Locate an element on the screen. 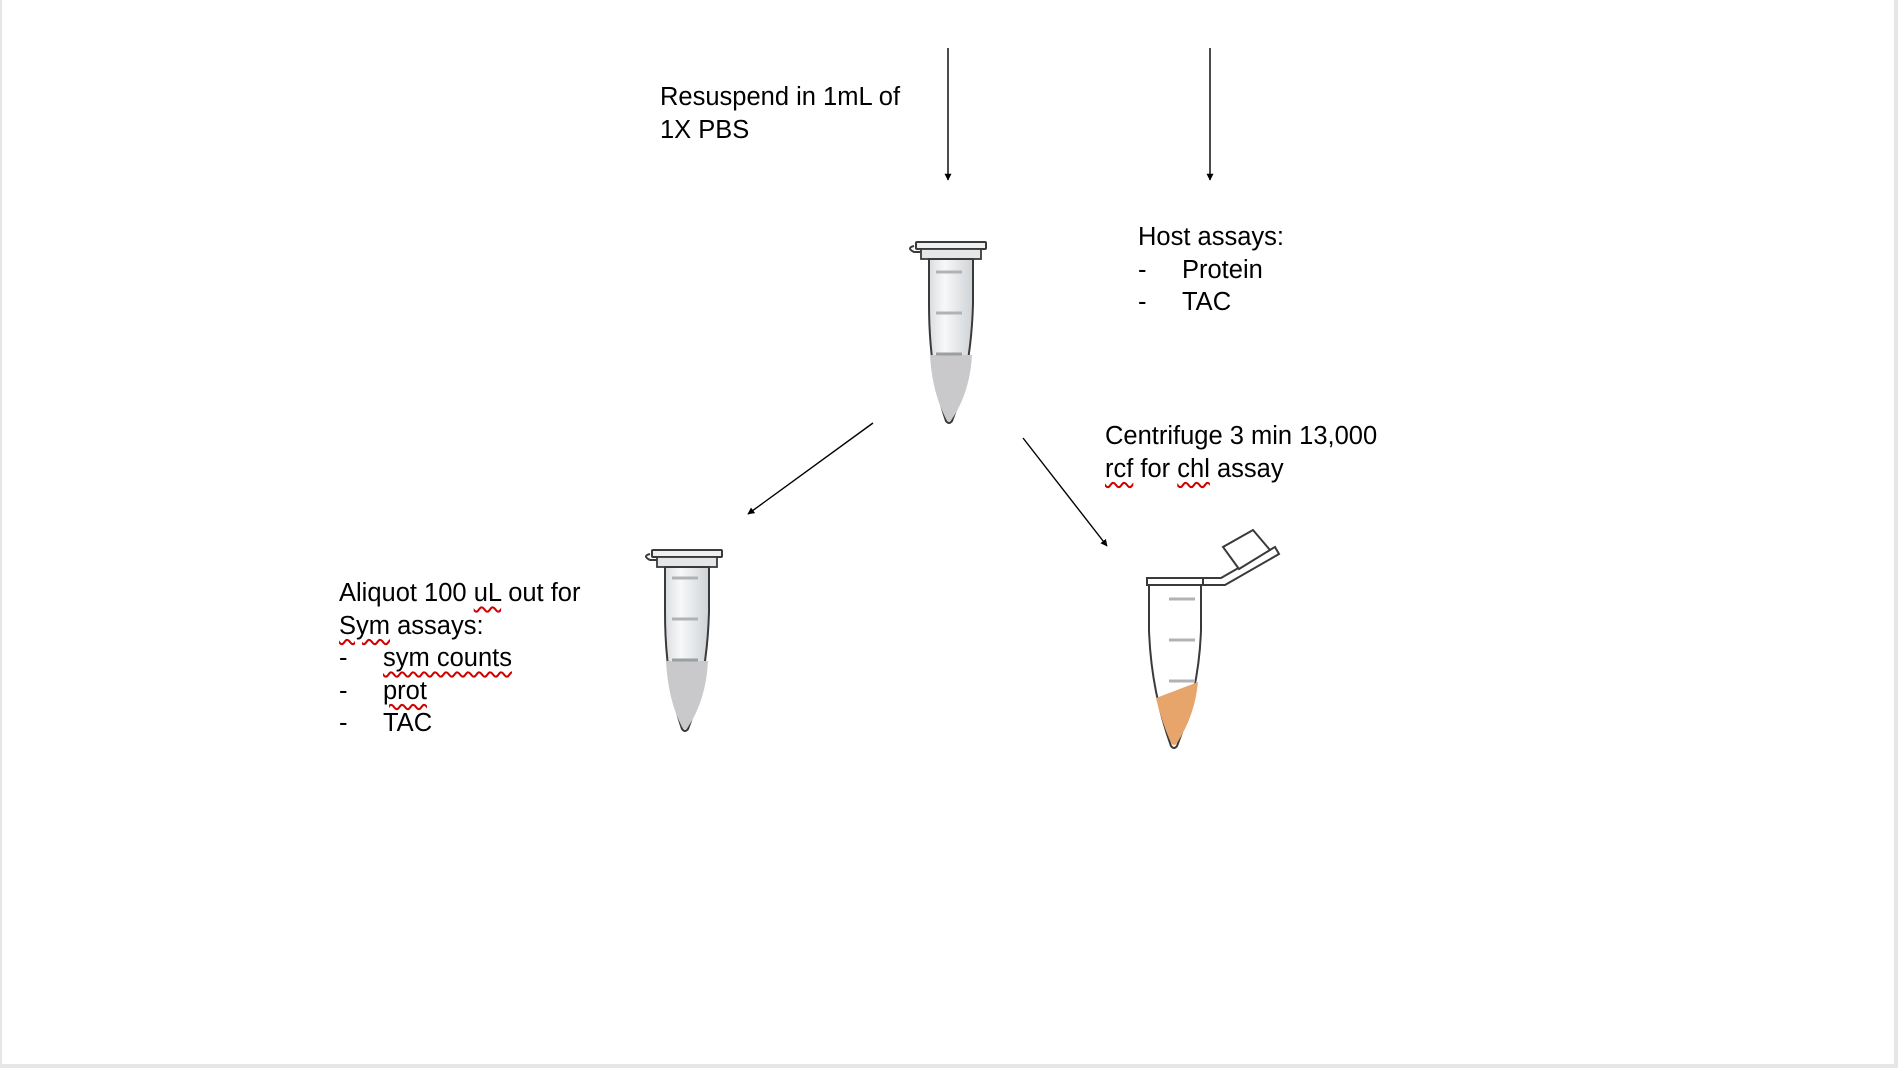  microcentrifuge-tube-icon is located at coordinates (948, 332).